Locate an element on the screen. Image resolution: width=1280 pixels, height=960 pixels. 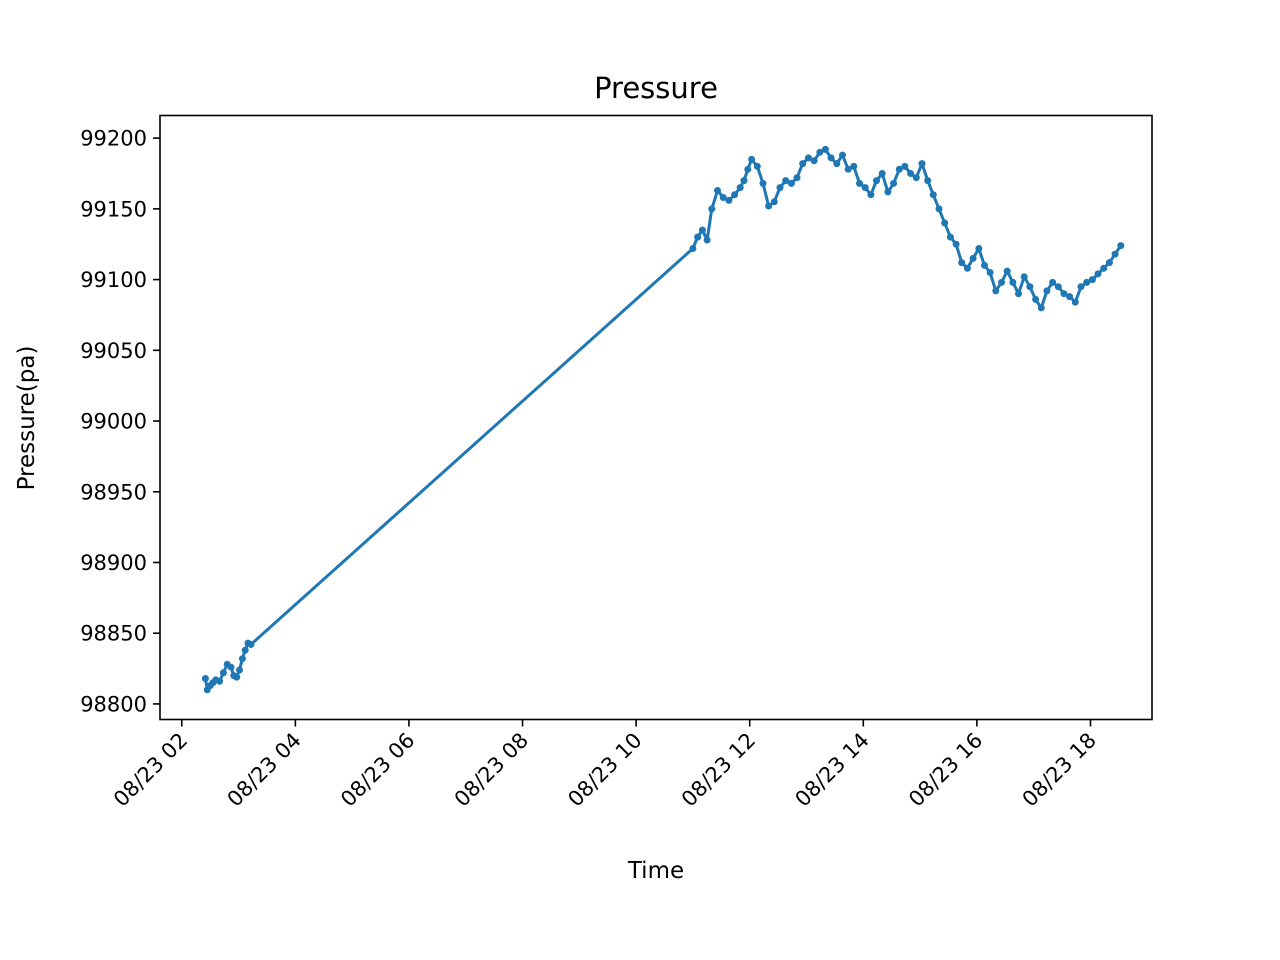
y-tick-label: 98800 is located at coordinates (113, 704).